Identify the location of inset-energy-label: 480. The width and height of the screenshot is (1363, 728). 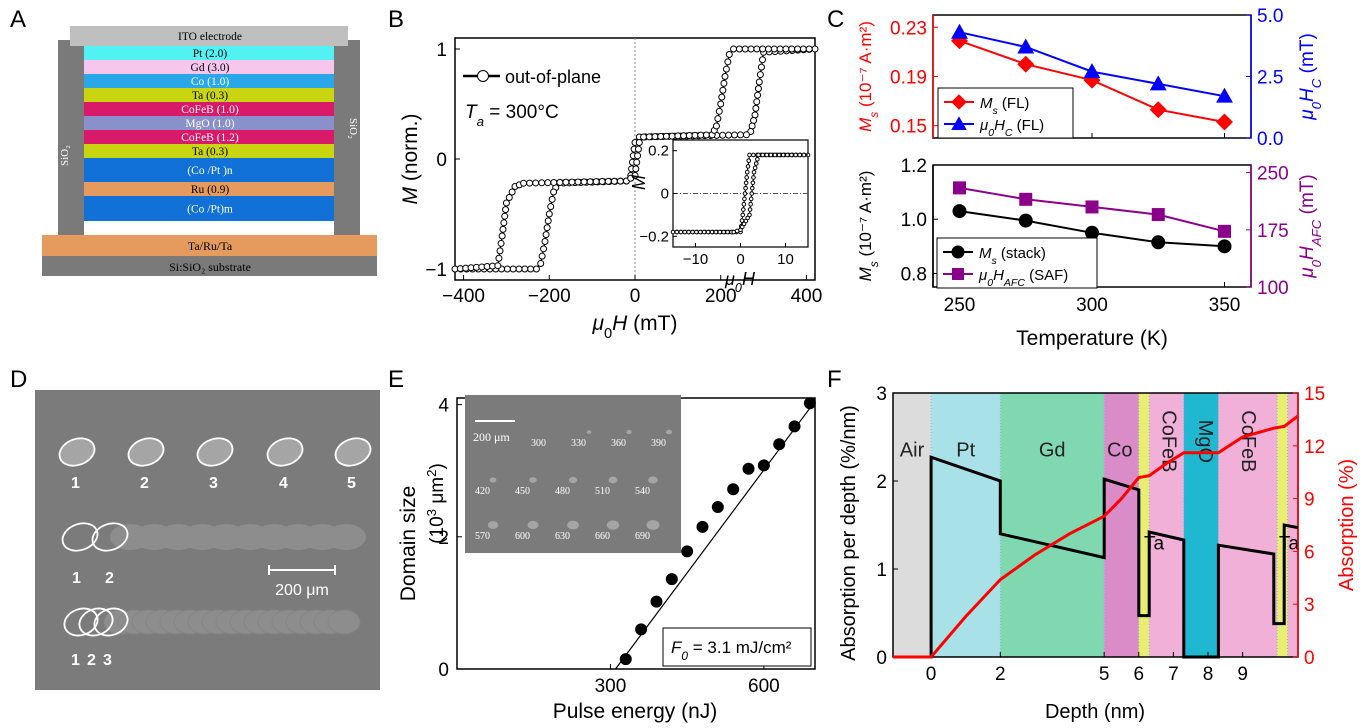
(562, 491).